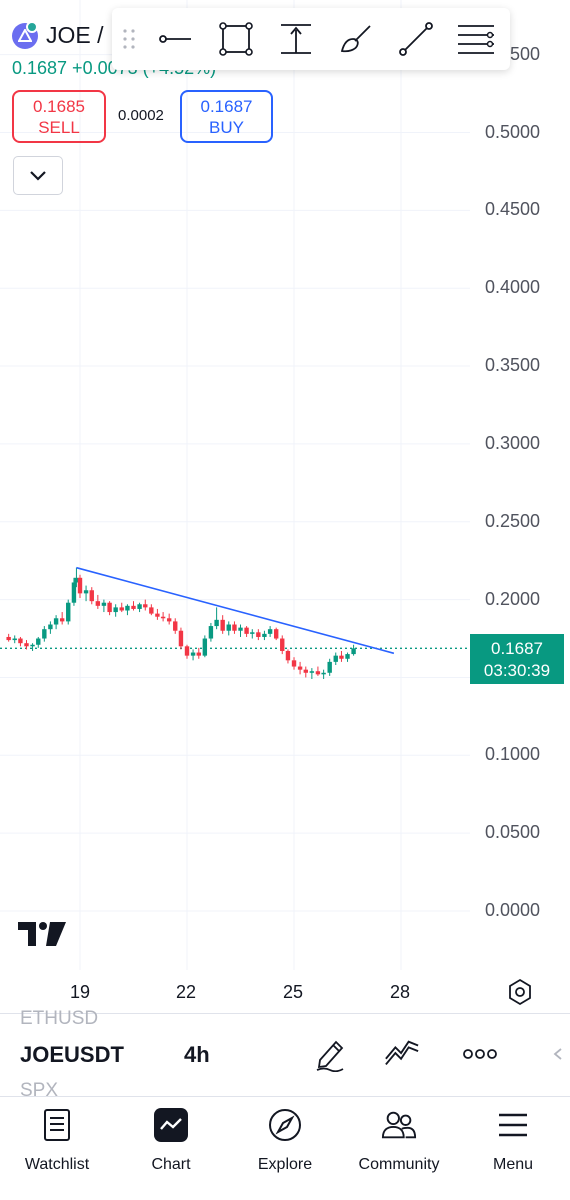 Image resolution: width=570 pixels, height=1200 pixels. Describe the element at coordinates (512, 754) in the screenshot. I see `price-tick-label: 0.1000` at that location.